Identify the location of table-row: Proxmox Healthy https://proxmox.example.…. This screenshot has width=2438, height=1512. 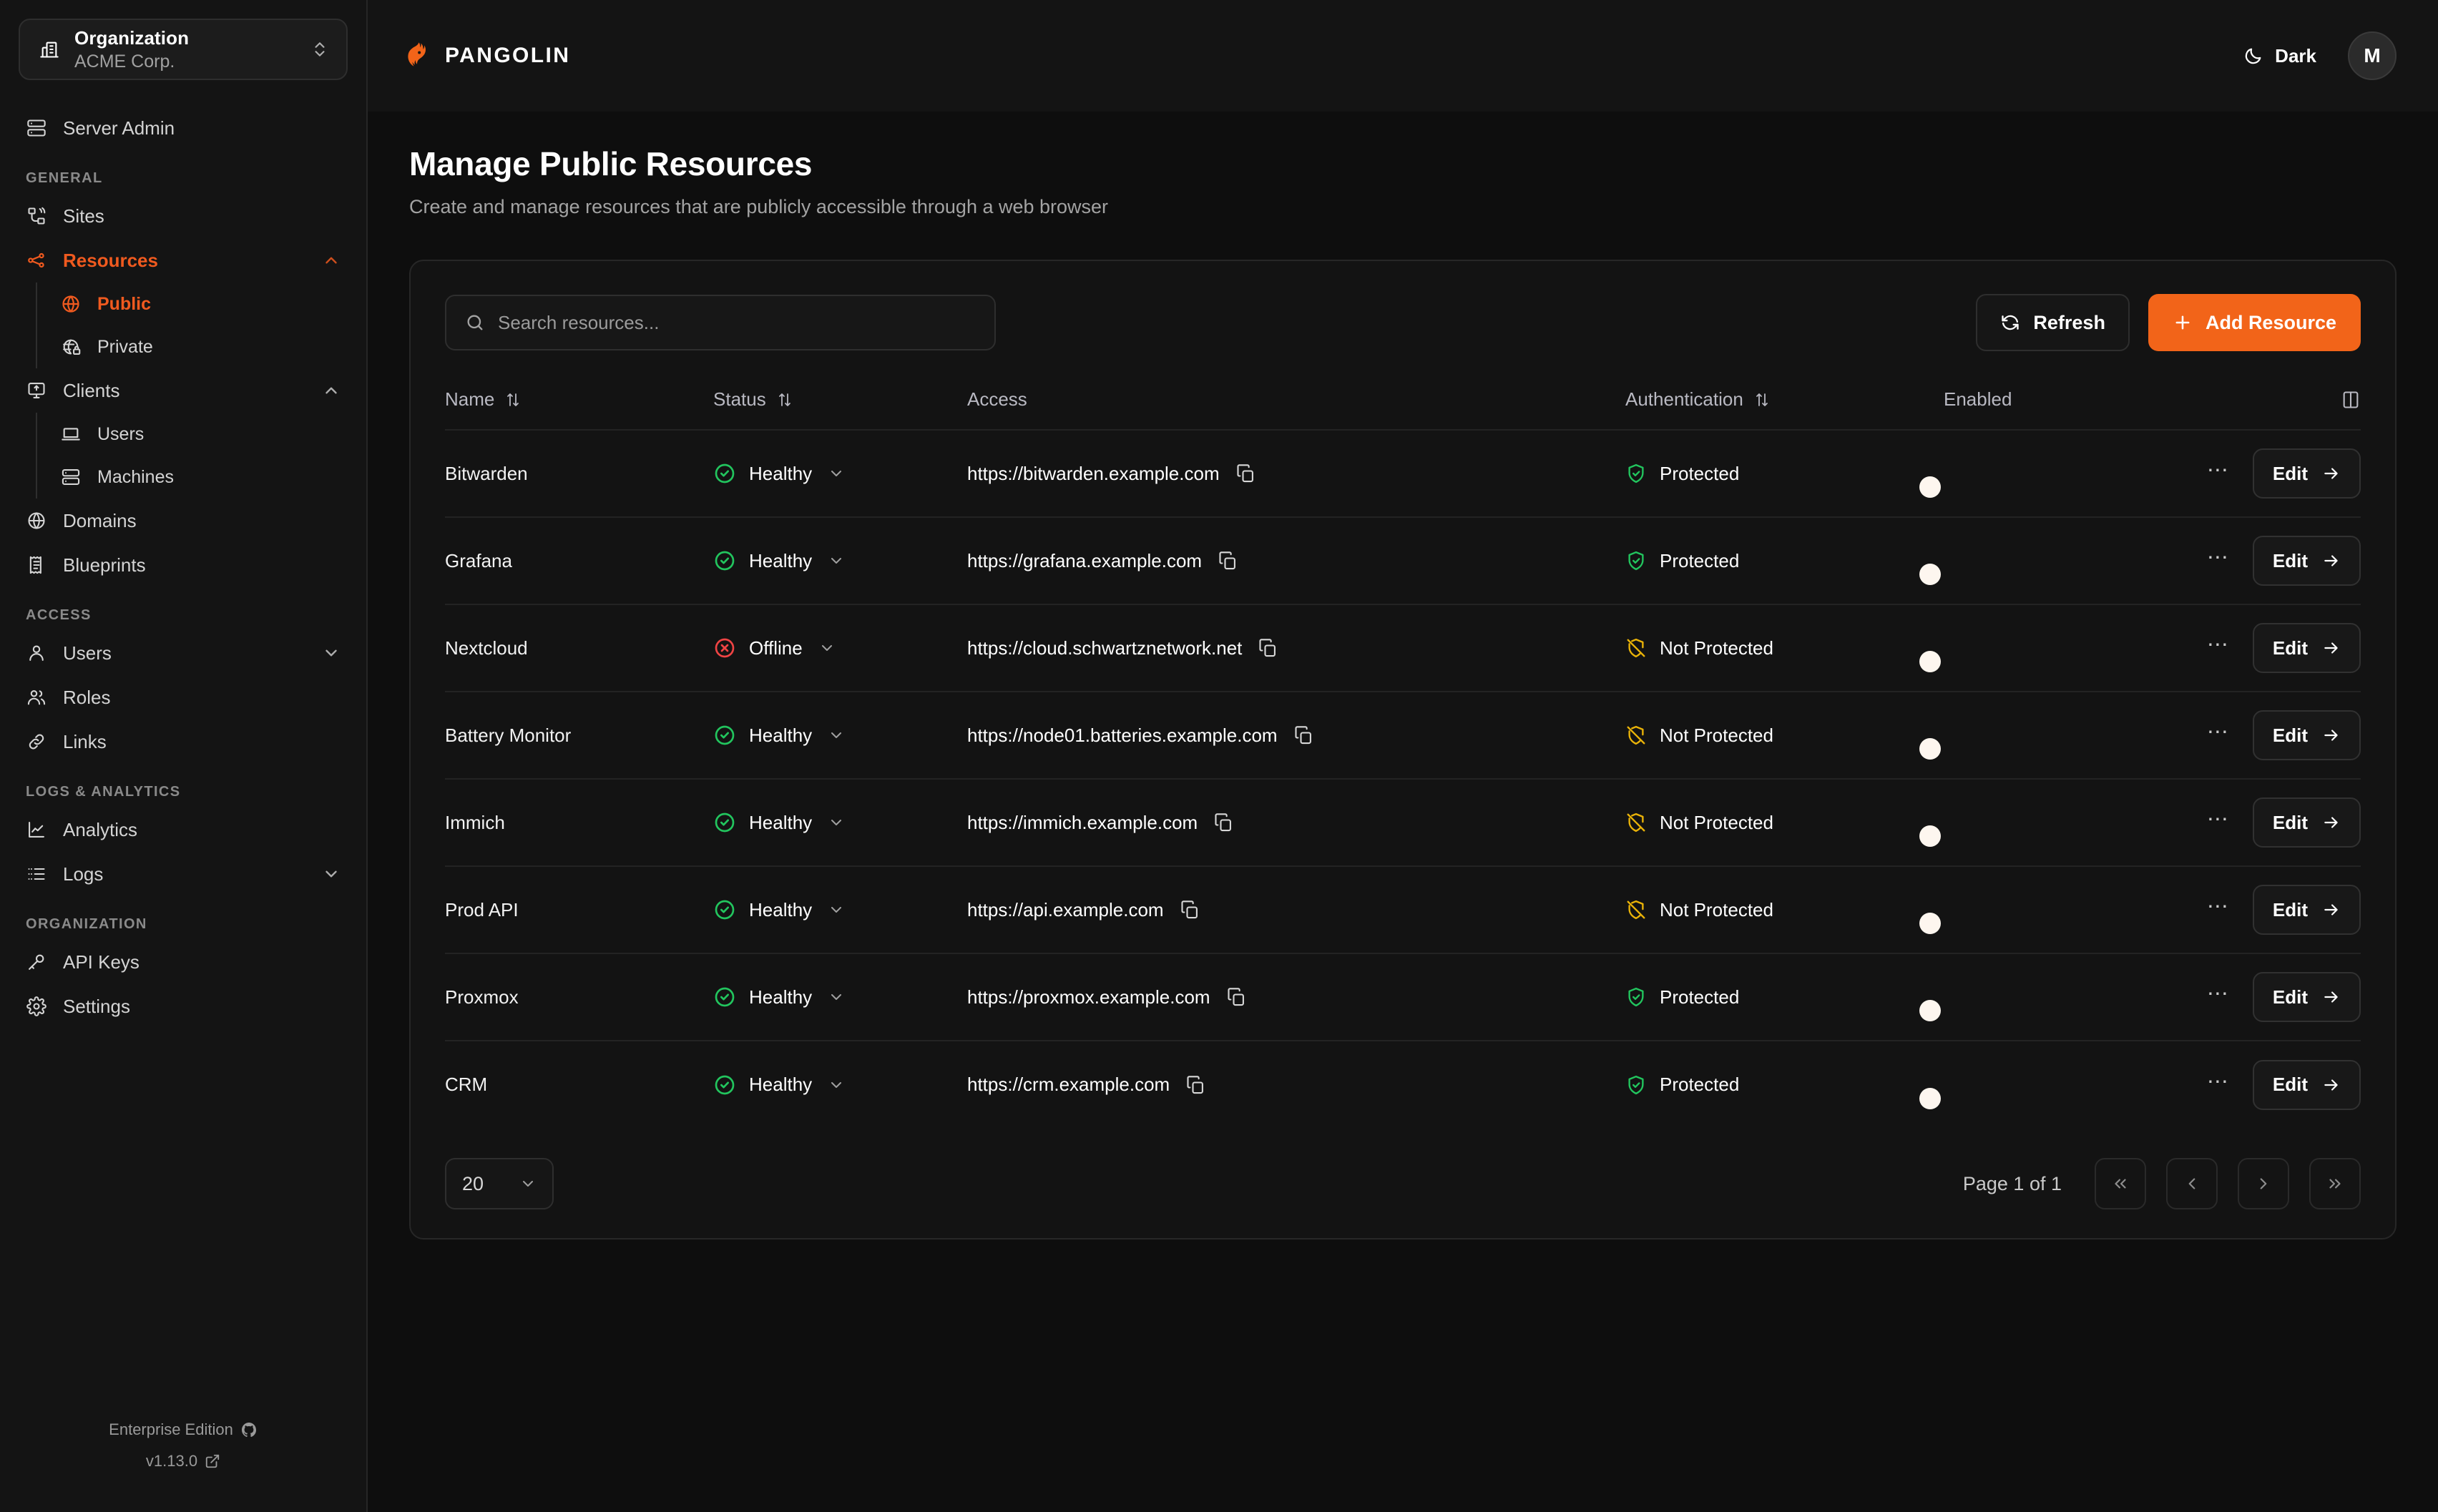
(1403, 997).